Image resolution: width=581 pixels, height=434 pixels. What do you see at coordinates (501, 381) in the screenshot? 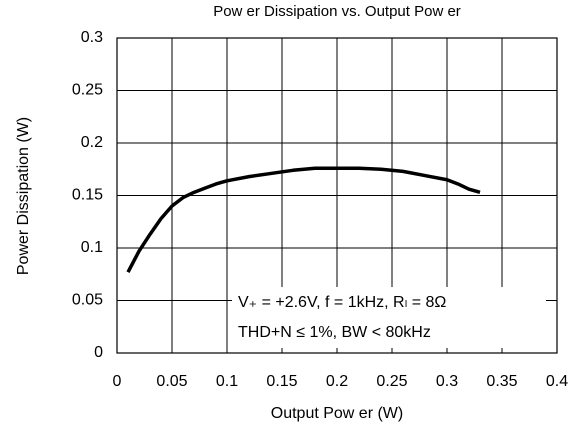
I see `x-tick-label: 0.35` at bounding box center [501, 381].